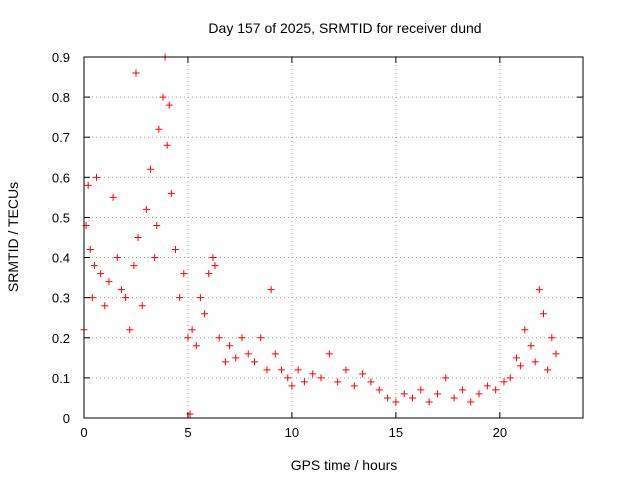  I want to click on x-tick-label: 20, so click(500, 432).